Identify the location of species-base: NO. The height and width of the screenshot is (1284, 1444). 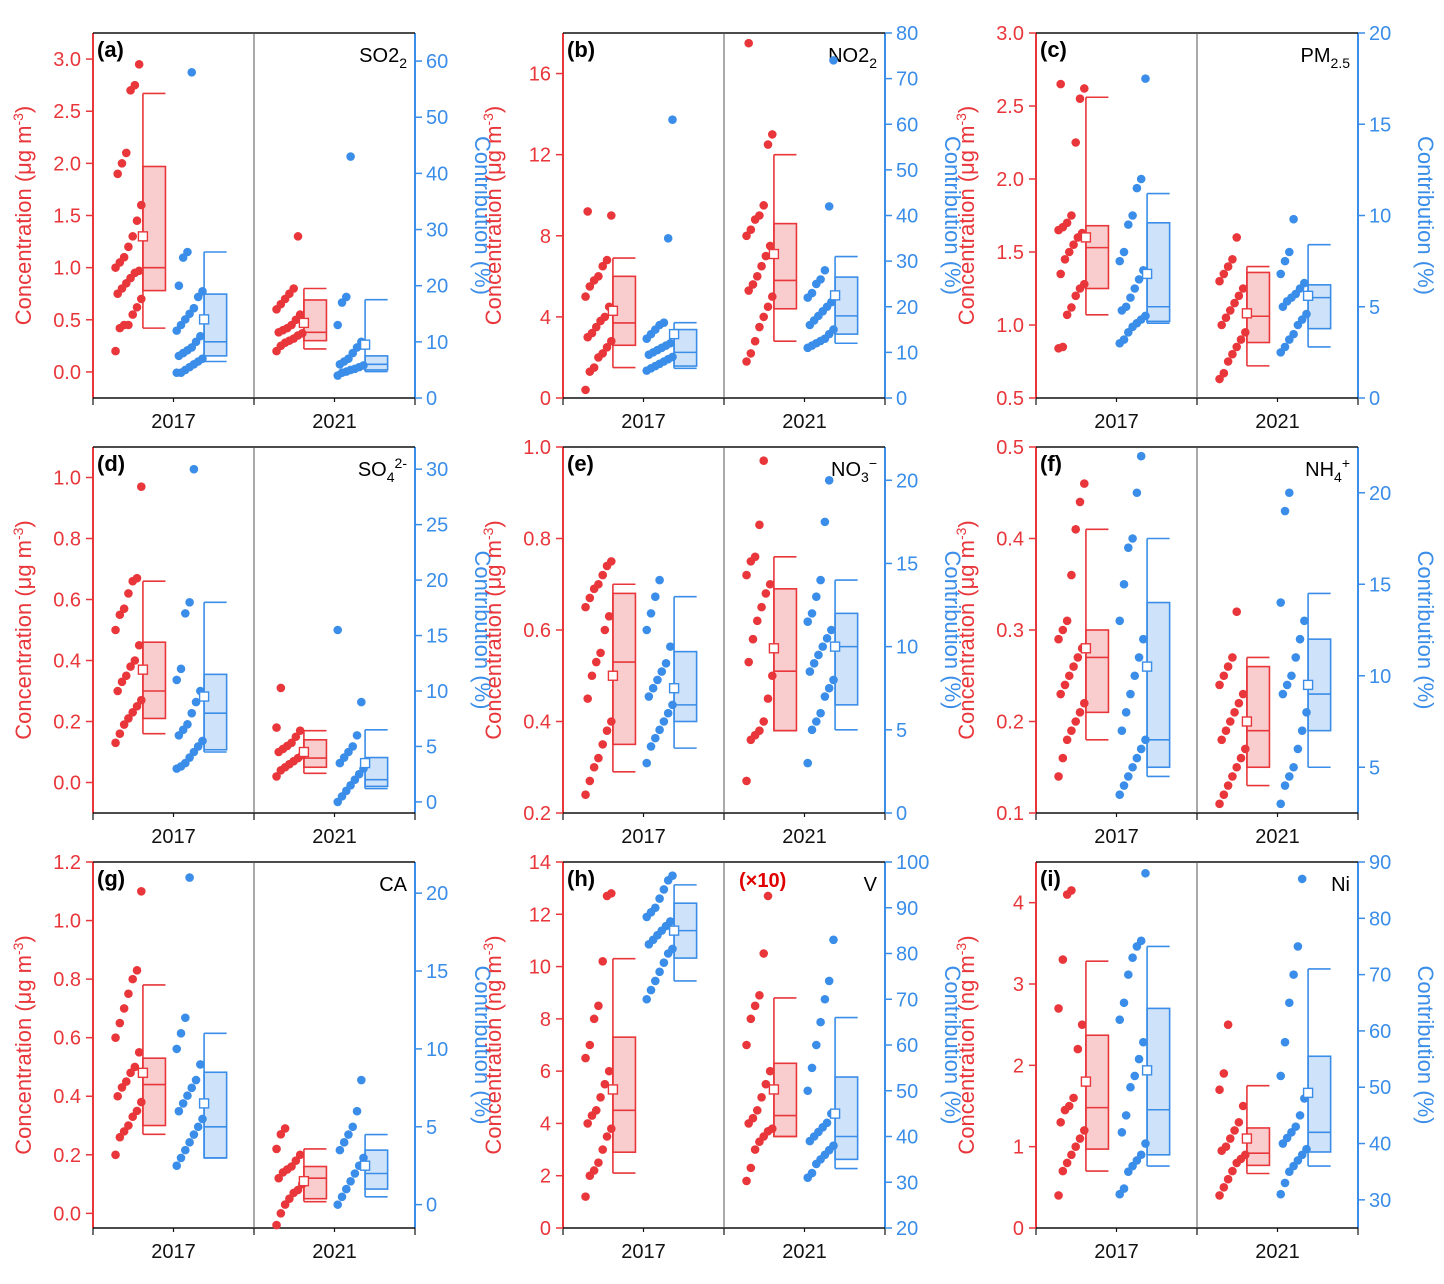
(846, 470).